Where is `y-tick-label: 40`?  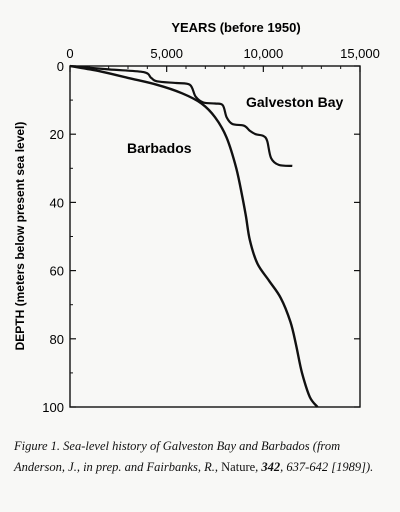
y-tick-label: 40 is located at coordinates (57, 202).